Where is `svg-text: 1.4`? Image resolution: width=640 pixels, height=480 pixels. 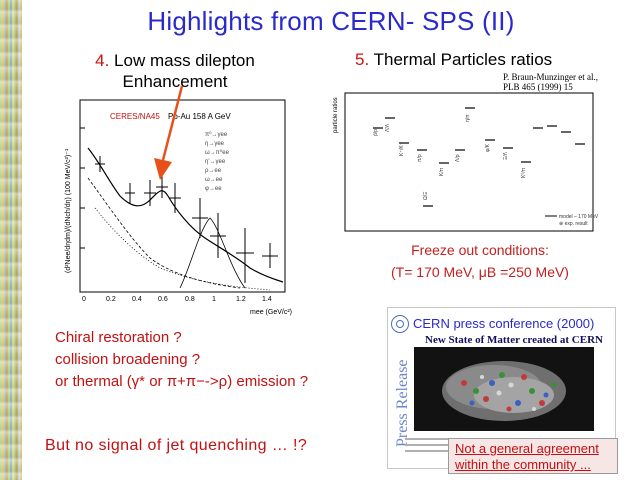
svg-text: 1.4 is located at coordinates (267, 299).